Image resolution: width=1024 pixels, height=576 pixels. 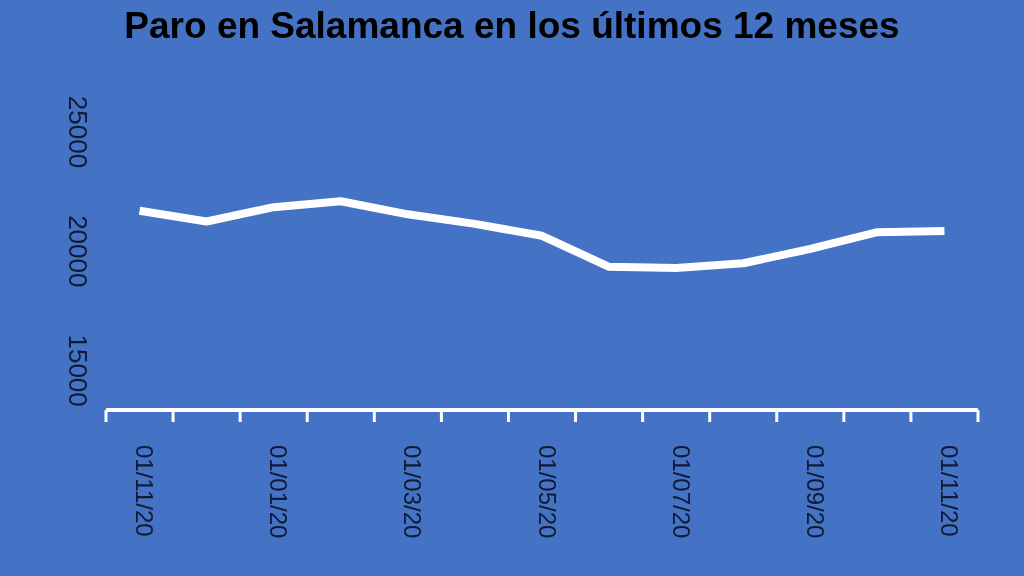 I want to click on x-tick-label: 01/01/20, so click(x=279, y=492).